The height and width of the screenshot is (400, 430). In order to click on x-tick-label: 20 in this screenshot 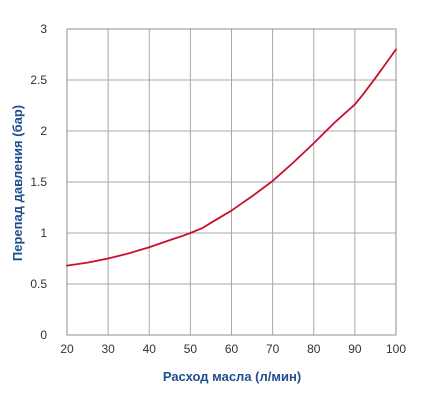, I will do `click(67, 349)`.